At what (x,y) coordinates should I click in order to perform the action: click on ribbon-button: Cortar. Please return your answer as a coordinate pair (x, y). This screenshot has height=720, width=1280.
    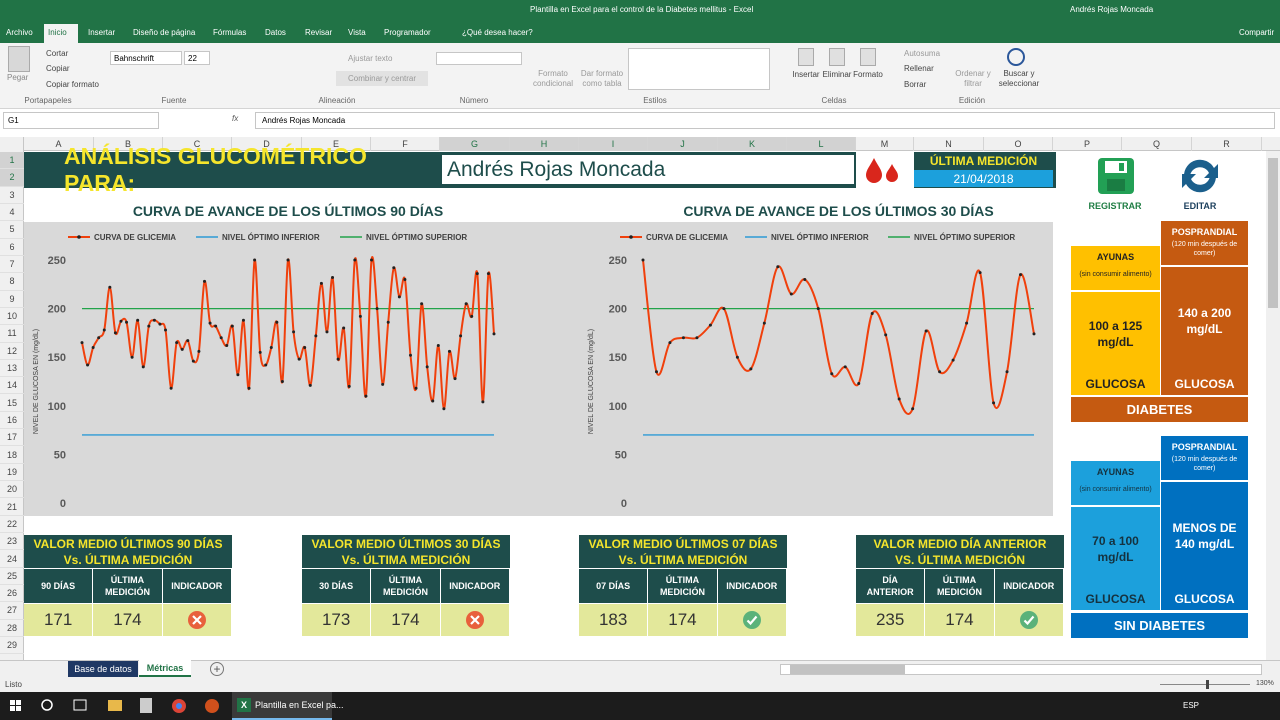
    Looking at the image, I should click on (57, 53).